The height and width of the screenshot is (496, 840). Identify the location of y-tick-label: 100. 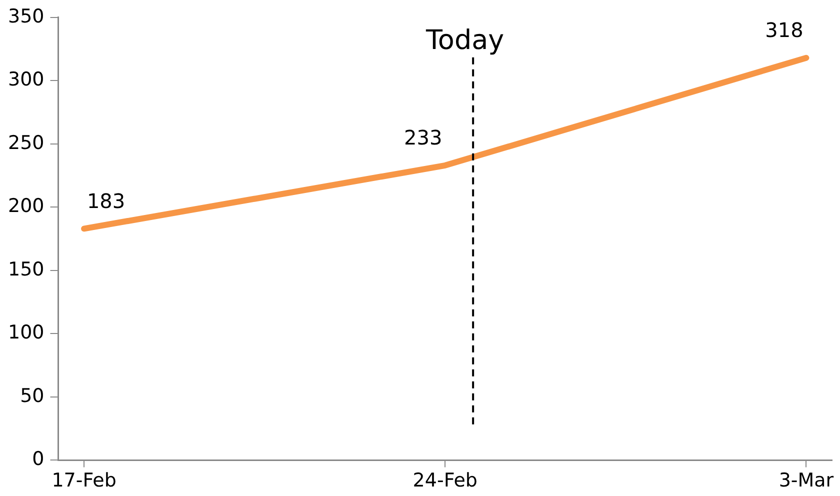
(26, 333).